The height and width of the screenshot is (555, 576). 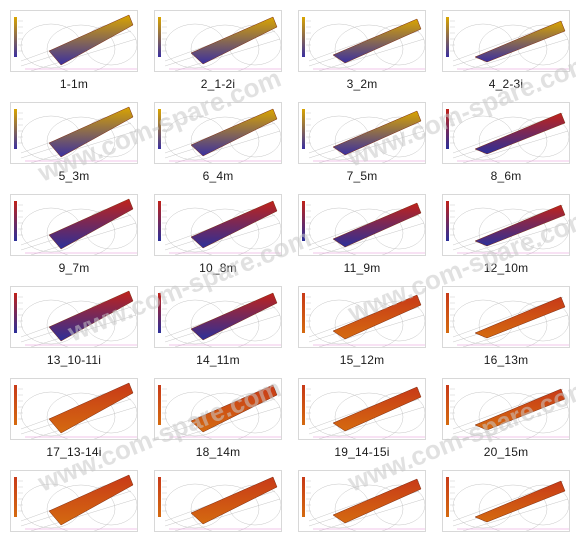 What do you see at coordinates (218, 268) in the screenshot?
I see `thumbnail-caption: 10_8m` at bounding box center [218, 268].